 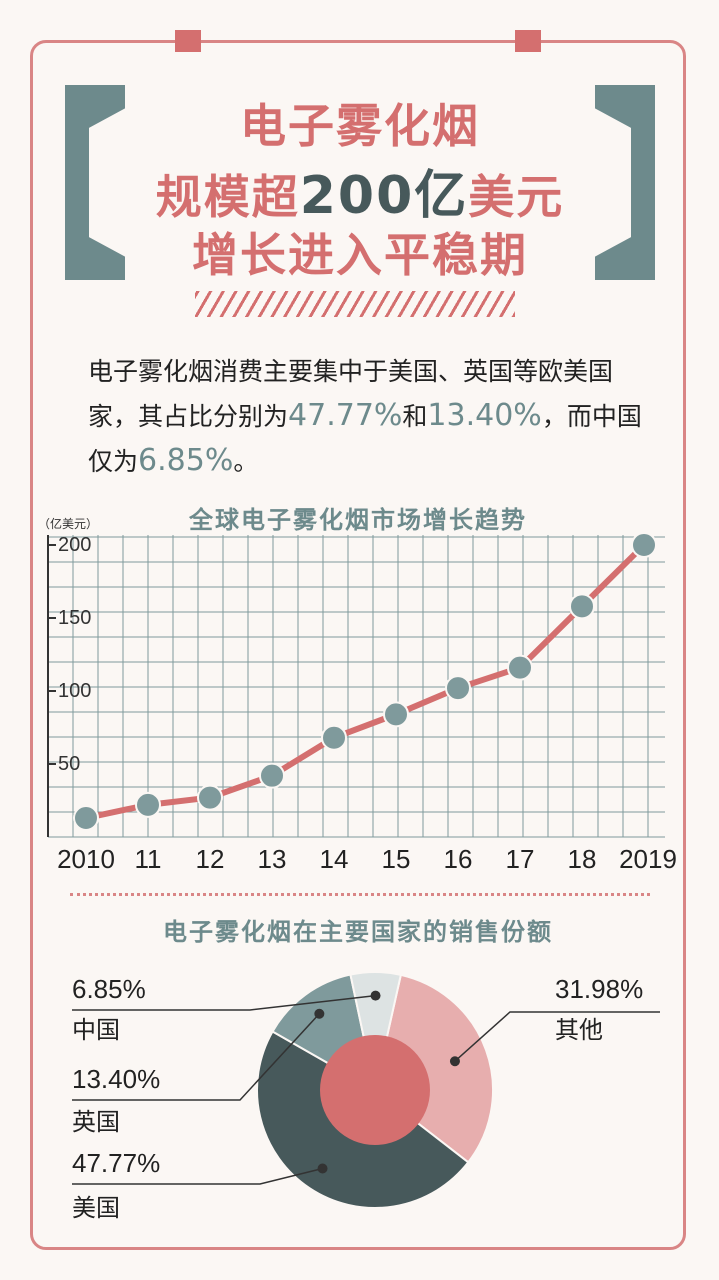 What do you see at coordinates (599, 989) in the screenshot?
I see `pie-value-label: 31.98%` at bounding box center [599, 989].